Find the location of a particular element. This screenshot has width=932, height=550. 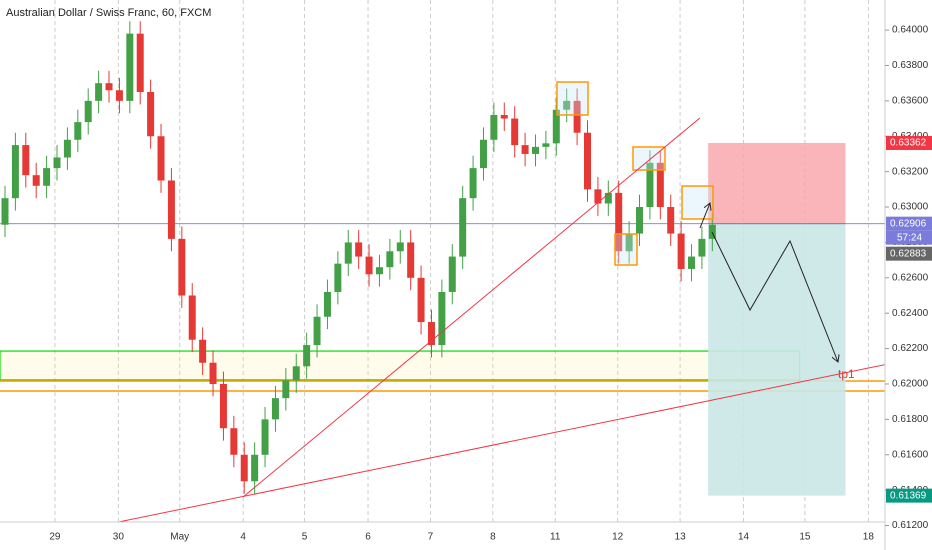

x-tick-label: 11 is located at coordinates (555, 537).